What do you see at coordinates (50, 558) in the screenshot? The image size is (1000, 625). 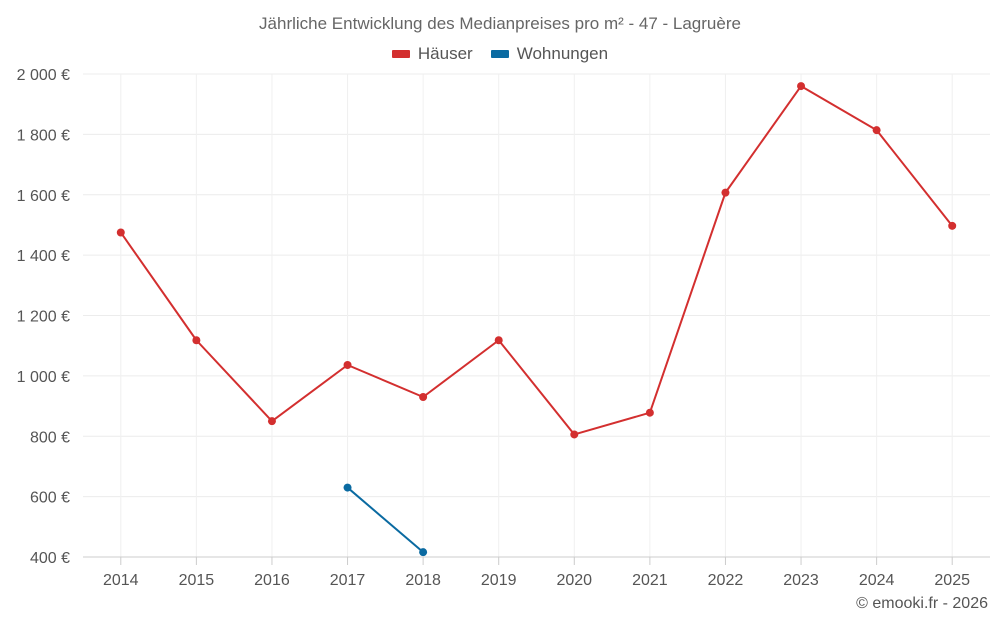 I see `y-tick-label: 400 €` at bounding box center [50, 558].